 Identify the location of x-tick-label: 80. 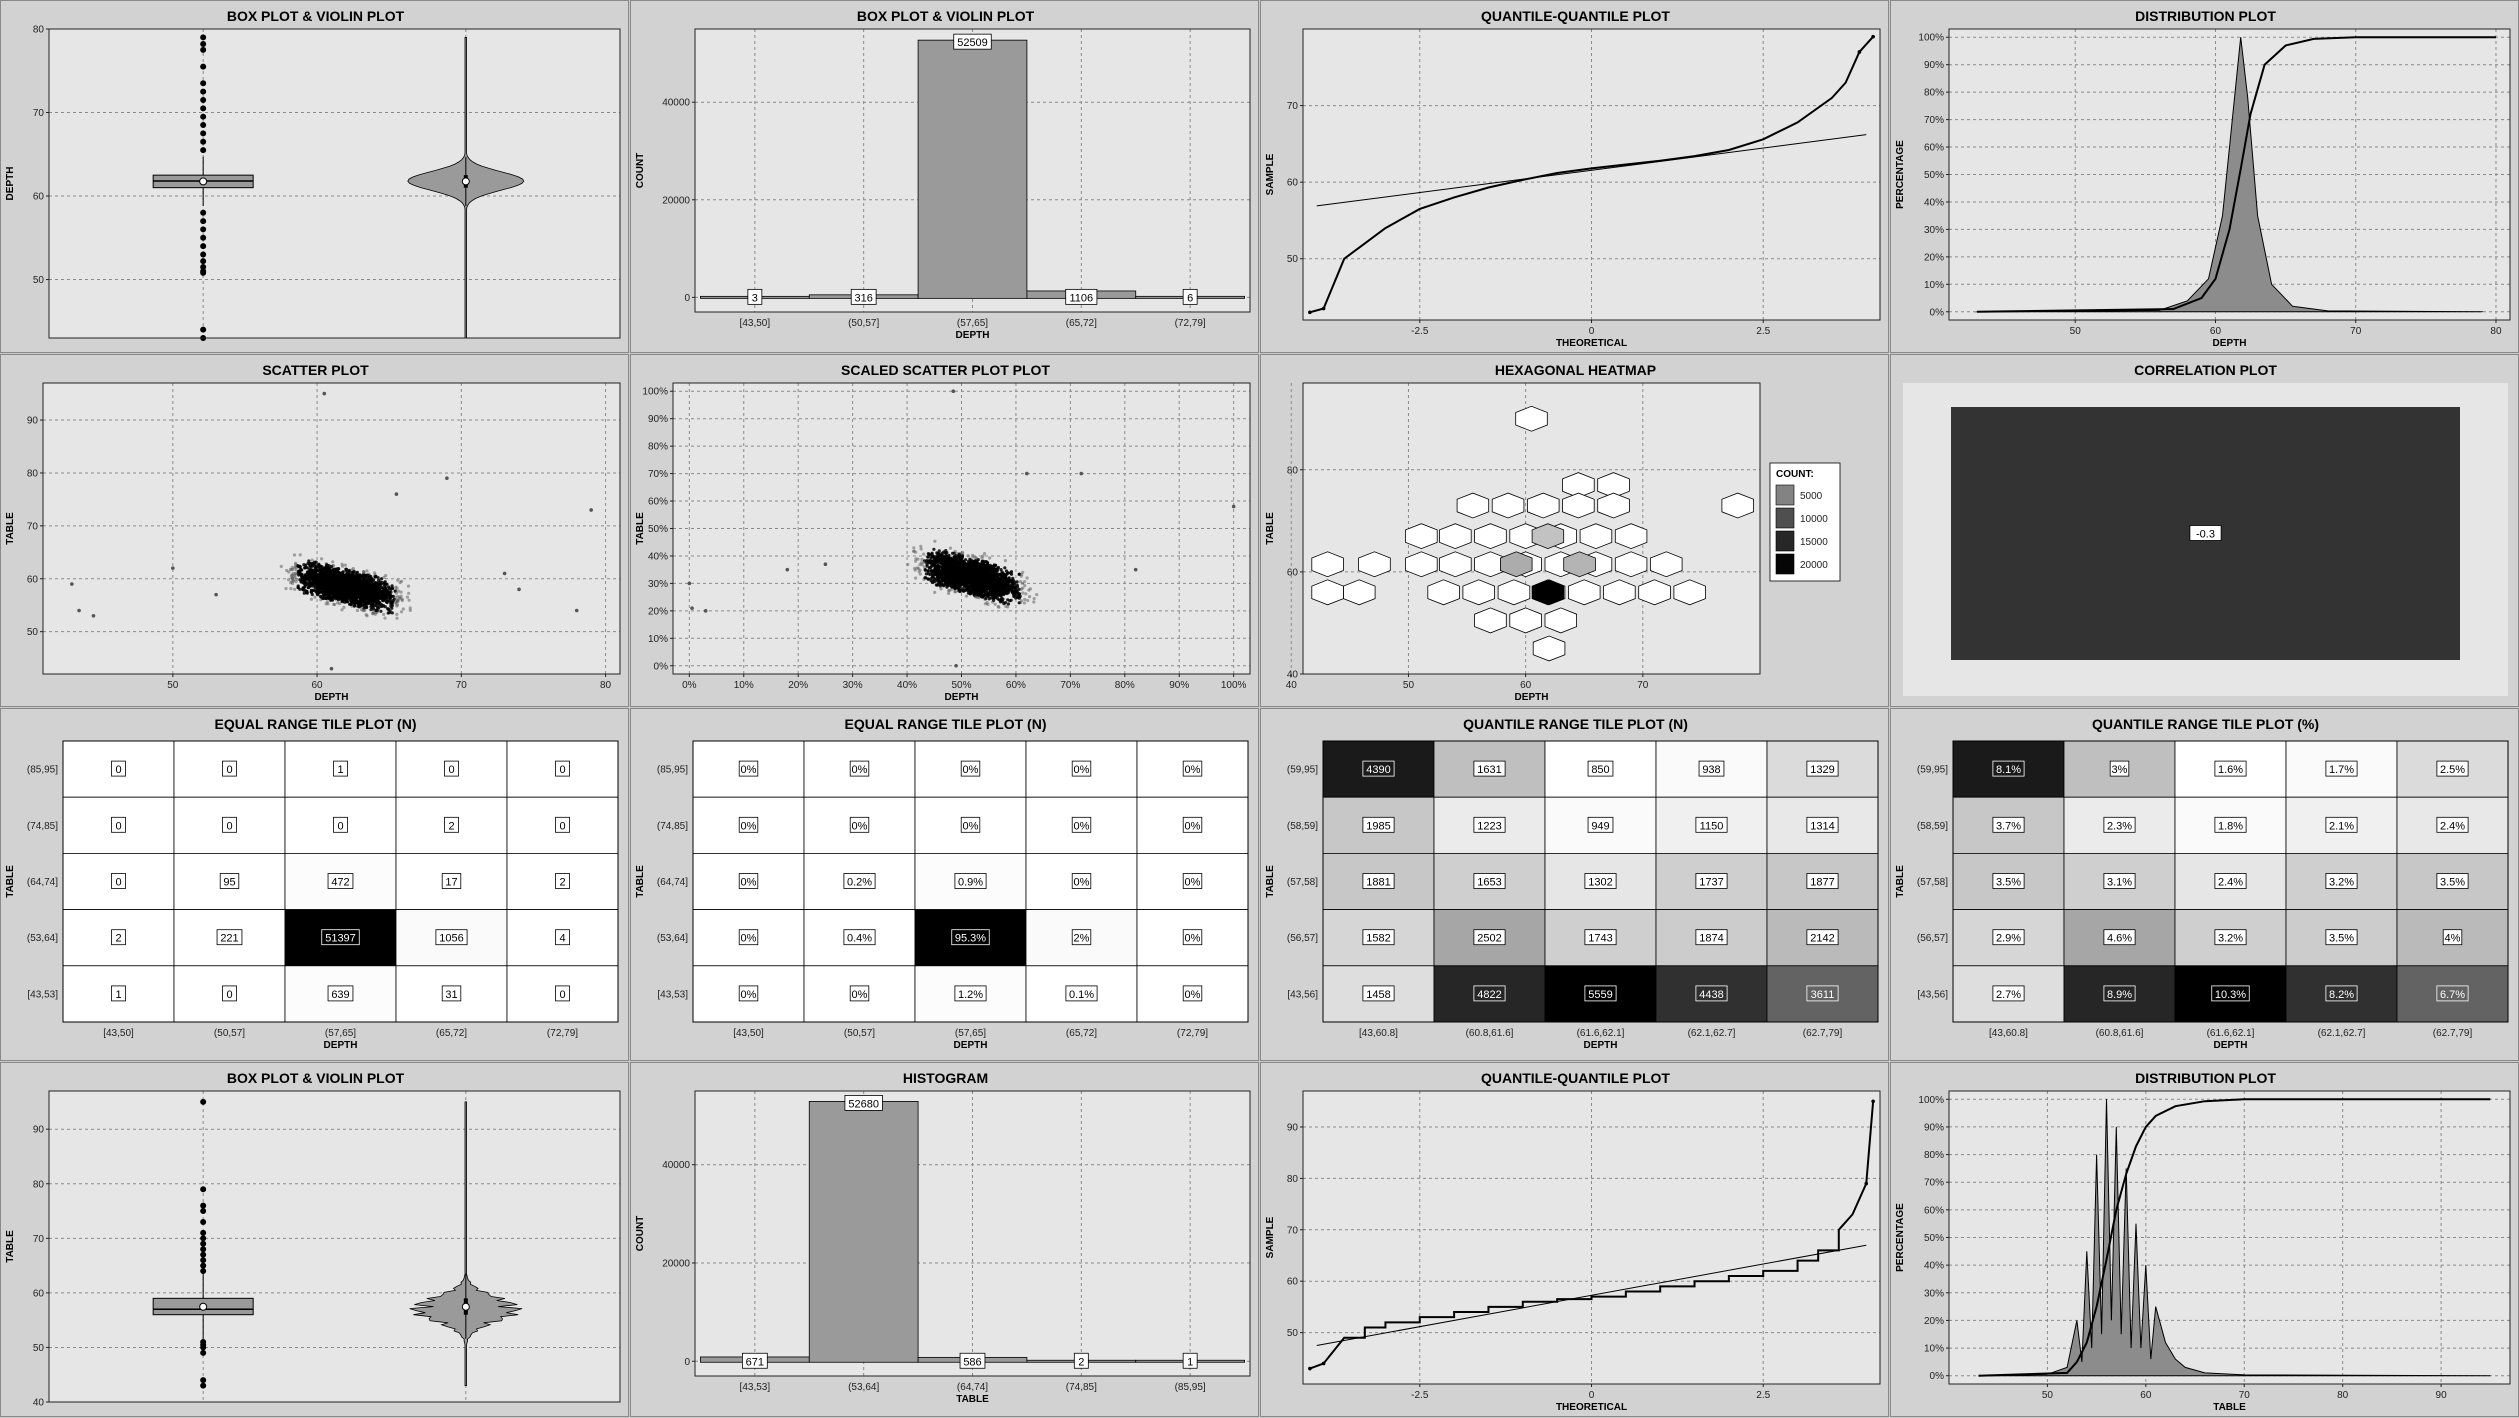
(2496, 331).